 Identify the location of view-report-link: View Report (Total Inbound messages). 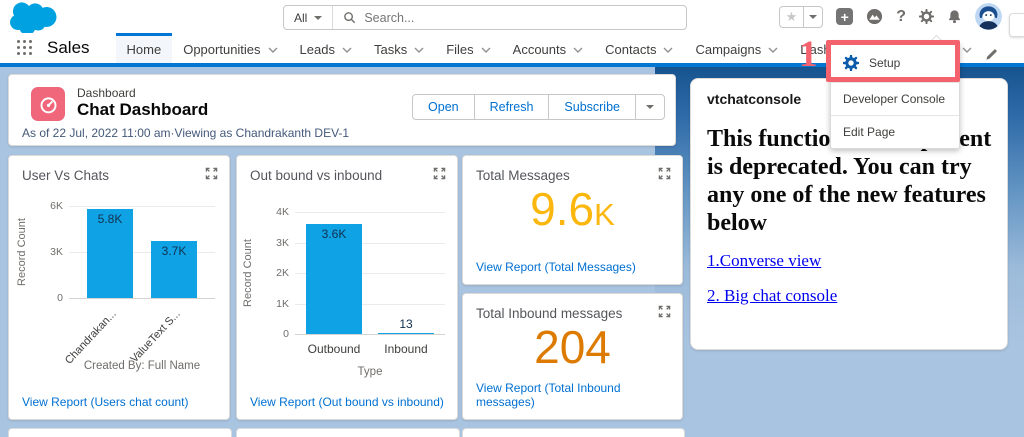
(548, 395).